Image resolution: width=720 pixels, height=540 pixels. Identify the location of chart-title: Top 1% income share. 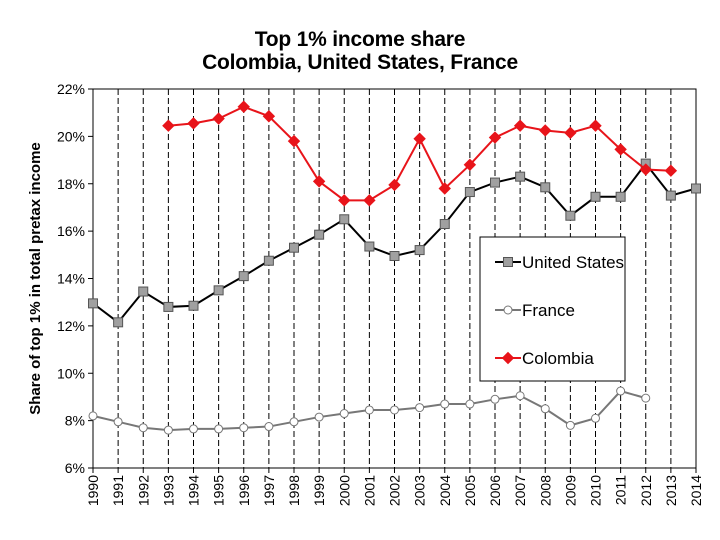
(360, 39).